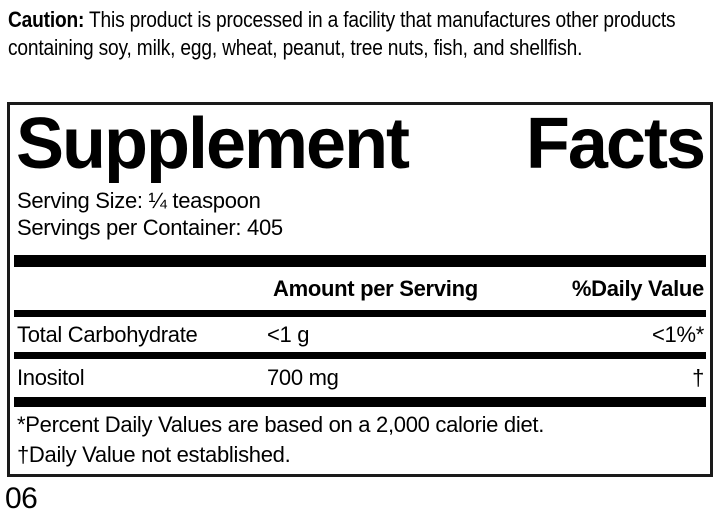 This screenshot has width=720, height=522. What do you see at coordinates (150, 227) in the screenshot?
I see `servings-per-container: Servings per Container: 405` at bounding box center [150, 227].